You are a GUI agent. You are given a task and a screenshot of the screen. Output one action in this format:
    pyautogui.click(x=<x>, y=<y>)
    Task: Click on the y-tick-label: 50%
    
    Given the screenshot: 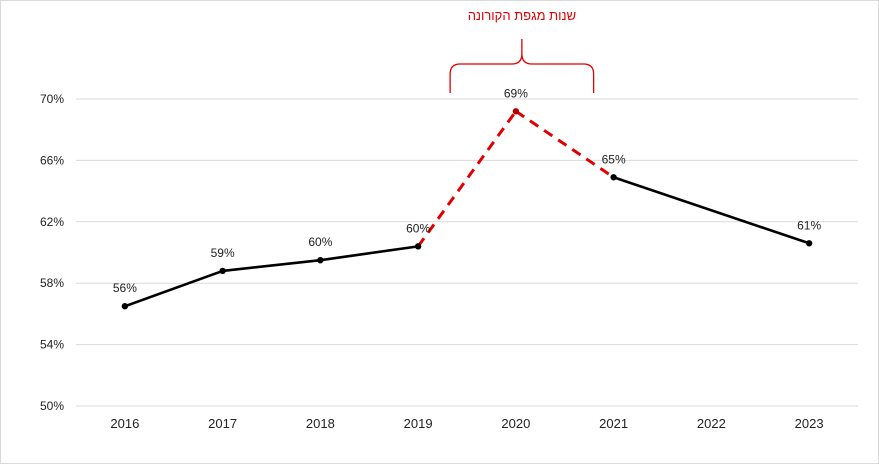 What is the action you would take?
    pyautogui.click(x=52, y=406)
    